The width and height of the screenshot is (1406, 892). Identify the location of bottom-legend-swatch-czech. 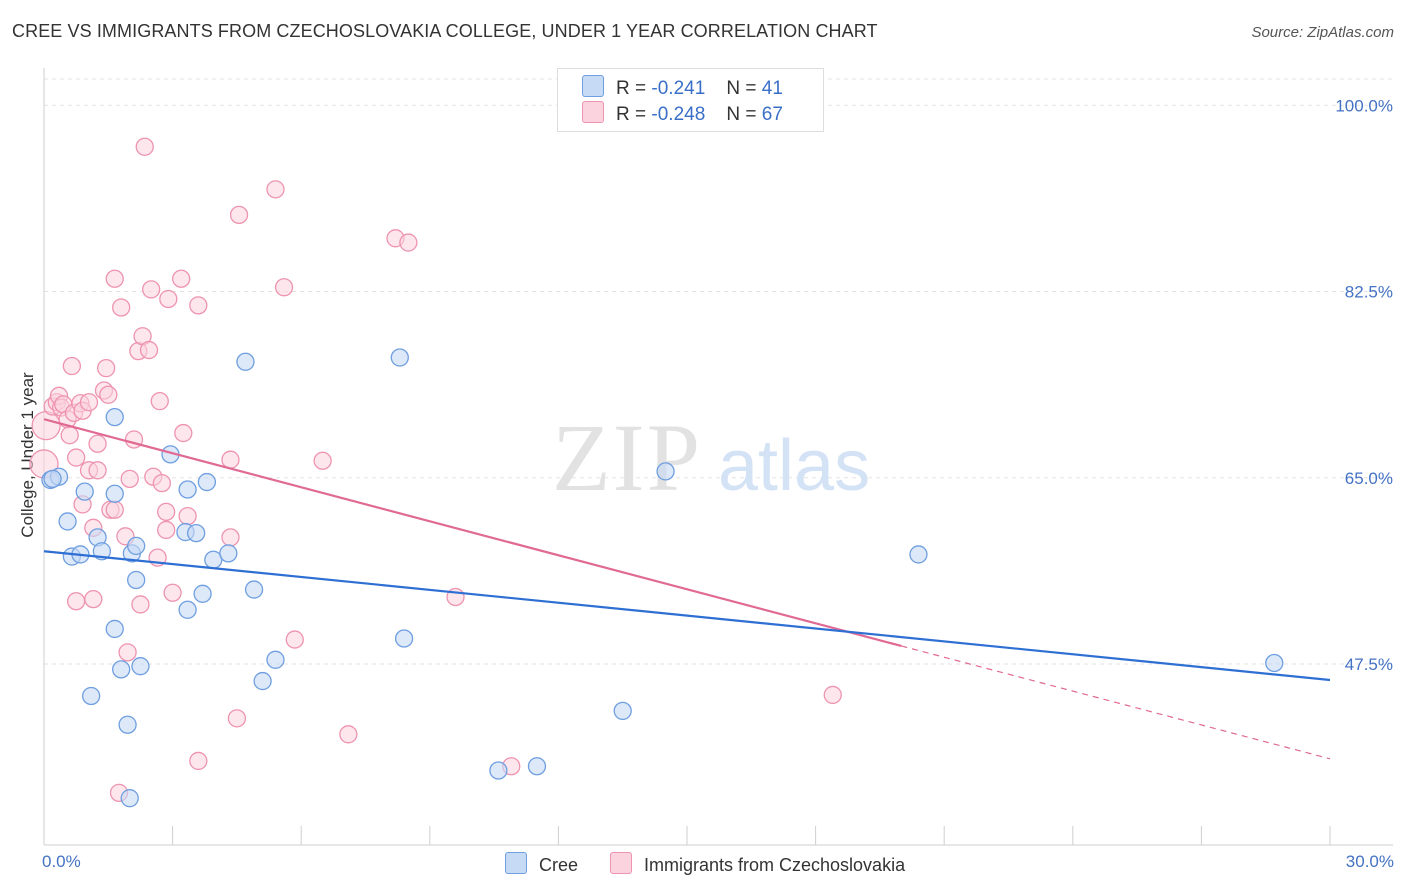
(621, 863).